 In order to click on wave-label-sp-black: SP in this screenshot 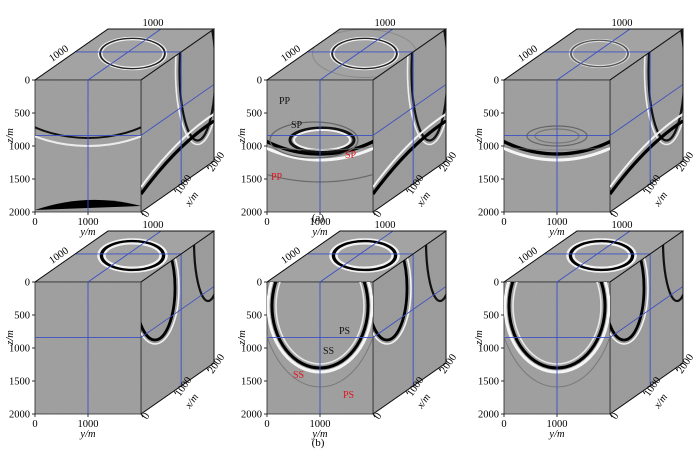, I will do `click(297, 125)`.